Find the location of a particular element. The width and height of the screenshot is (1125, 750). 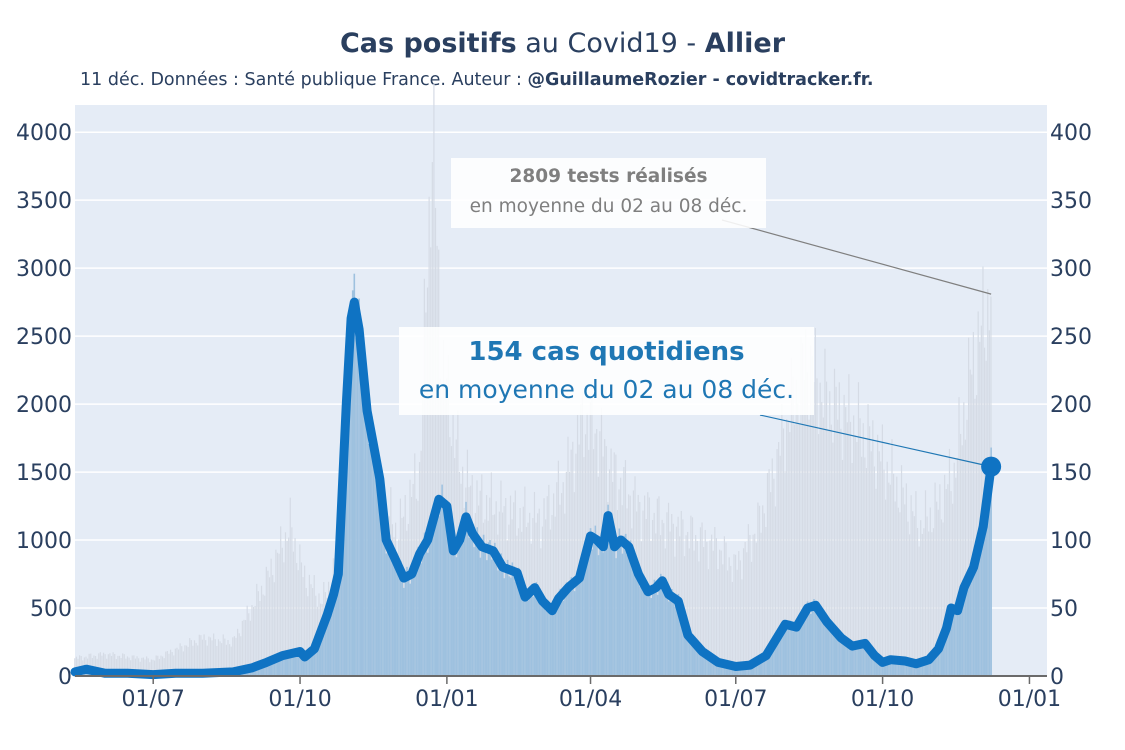

x-tick-label: 01/07 is located at coordinates (153, 699).